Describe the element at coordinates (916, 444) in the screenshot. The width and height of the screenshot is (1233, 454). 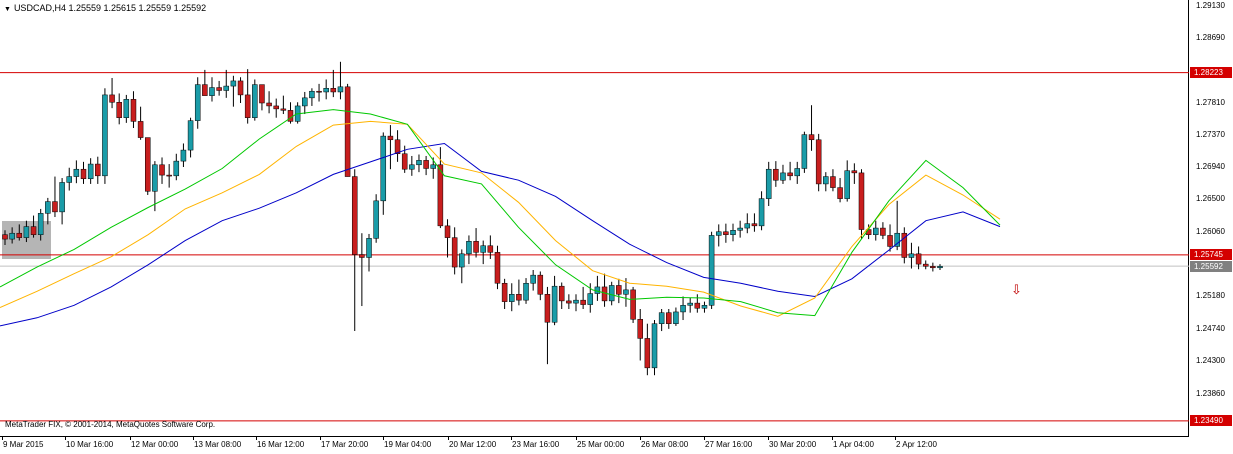
I see `time-label: 2 Apr 12:00` at that location.